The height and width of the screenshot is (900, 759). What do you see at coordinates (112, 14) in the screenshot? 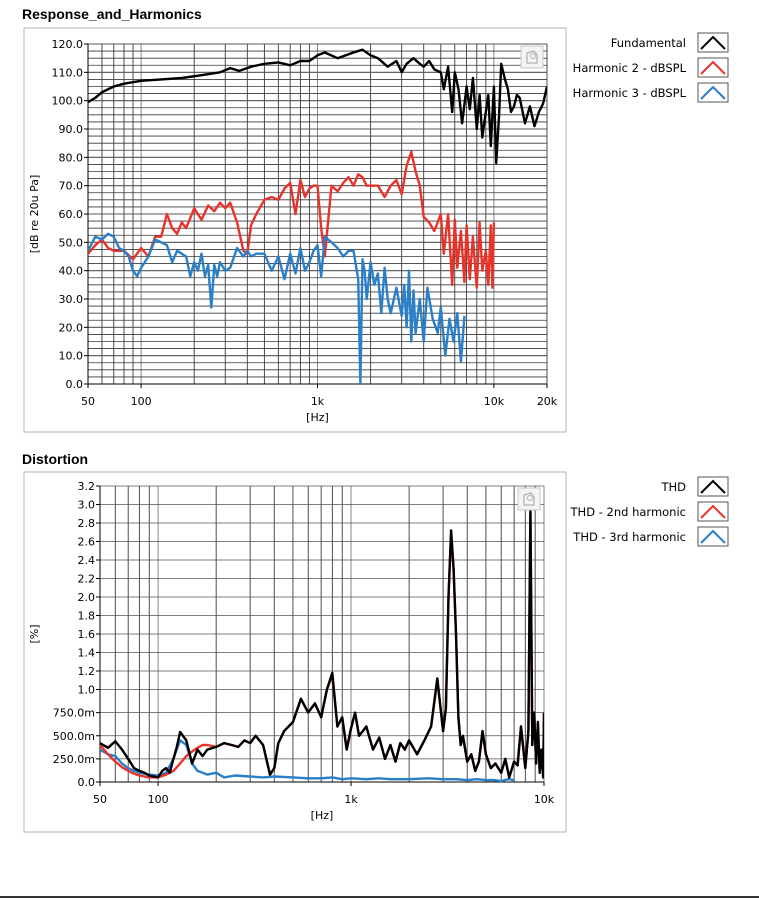
I see `chart-title-response: Response_and_Harmonics` at bounding box center [112, 14].